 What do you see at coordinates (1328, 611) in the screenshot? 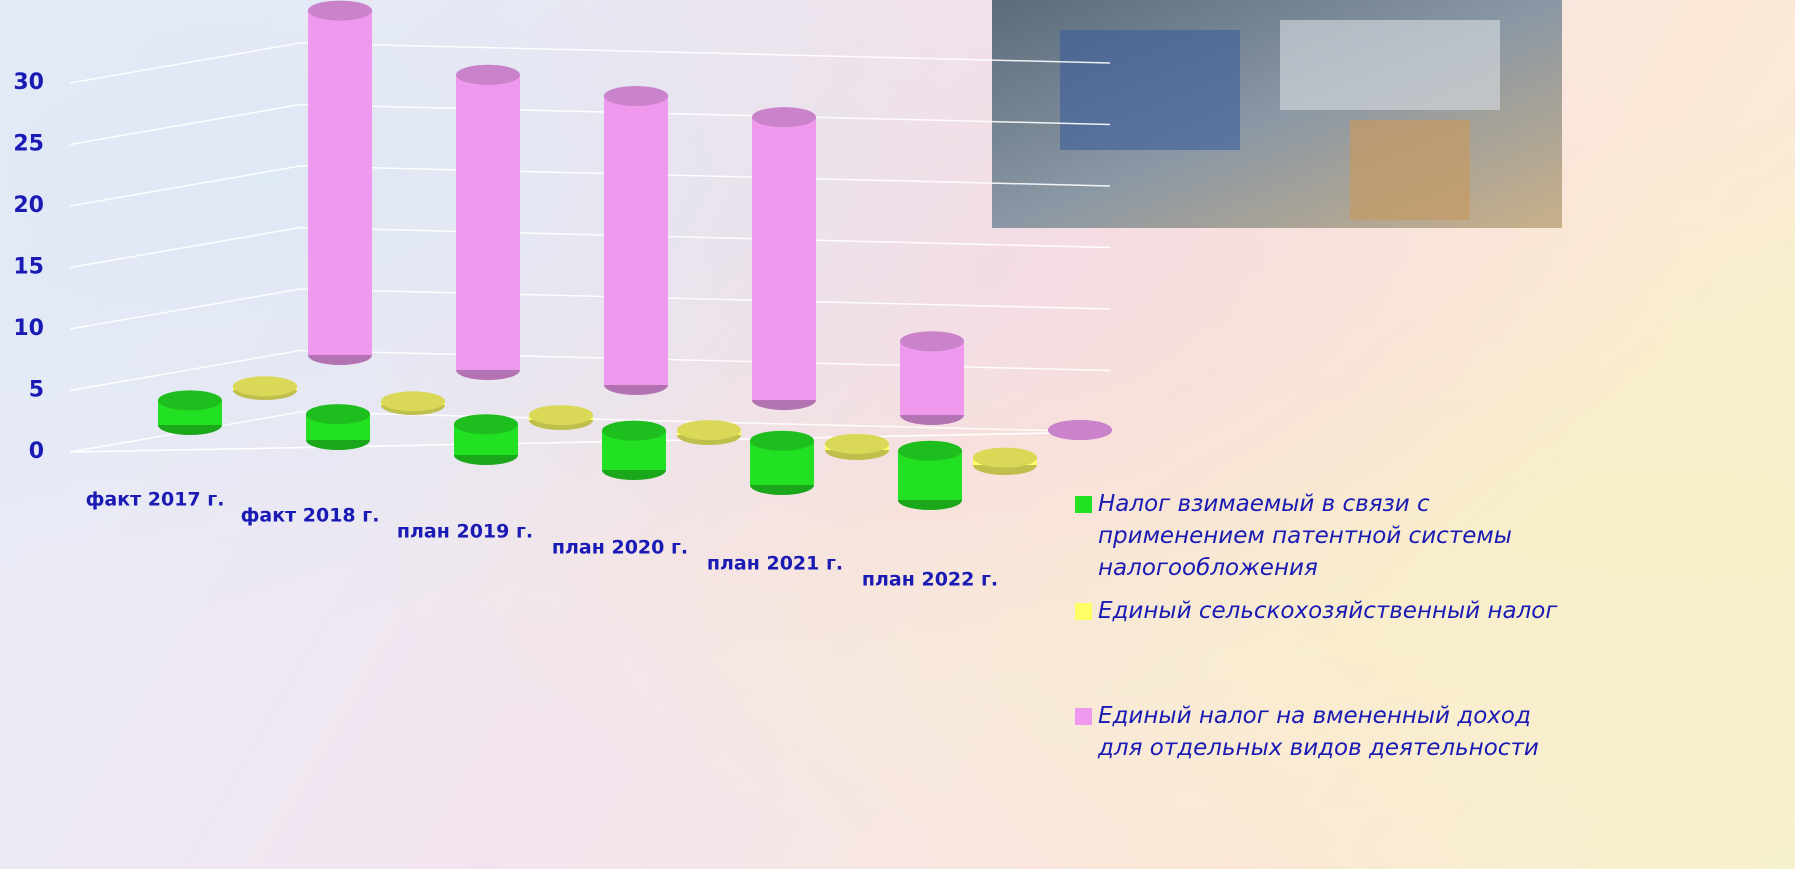
I see `legend-label: Единый сельскохозяйственный налог` at bounding box center [1328, 611].